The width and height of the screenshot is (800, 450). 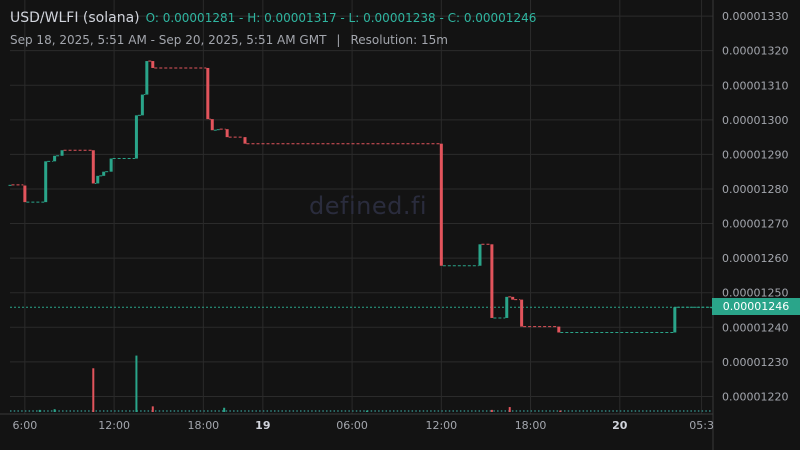 What do you see at coordinates (262, 425) in the screenshot?
I see `x-tick-label: 19` at bounding box center [262, 425].